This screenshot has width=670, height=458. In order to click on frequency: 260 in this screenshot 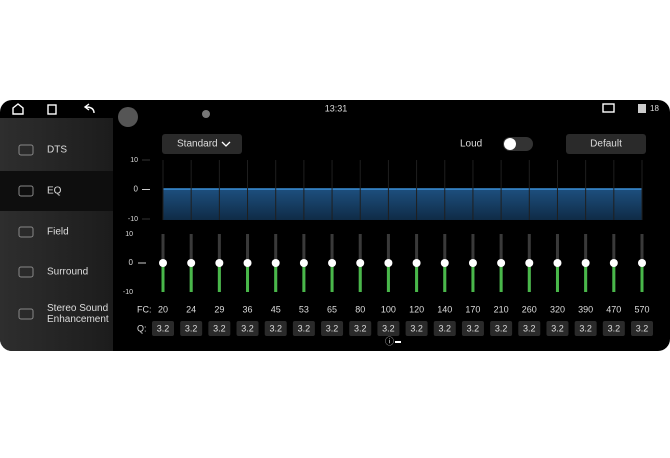, I will do `click(529, 309)`.